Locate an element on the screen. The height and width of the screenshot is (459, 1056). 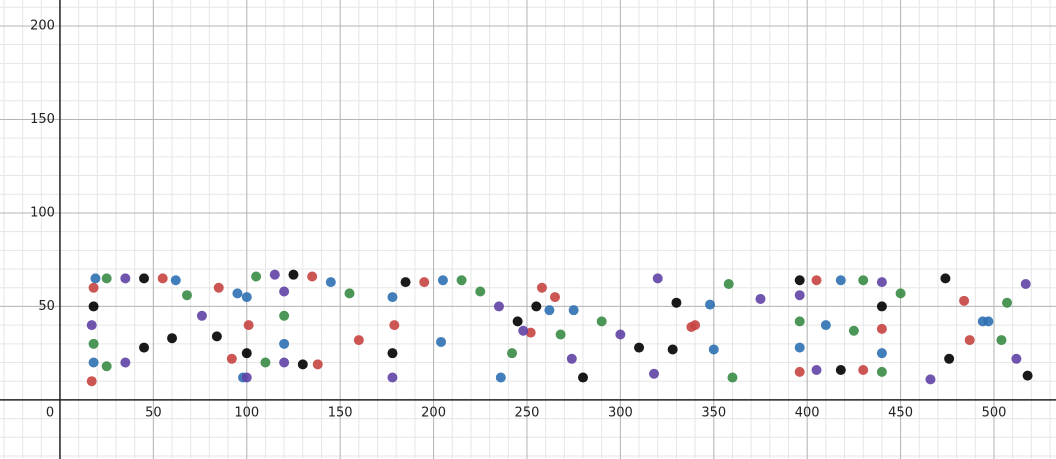
x-tick-label: 50 is located at coordinates (153, 412).